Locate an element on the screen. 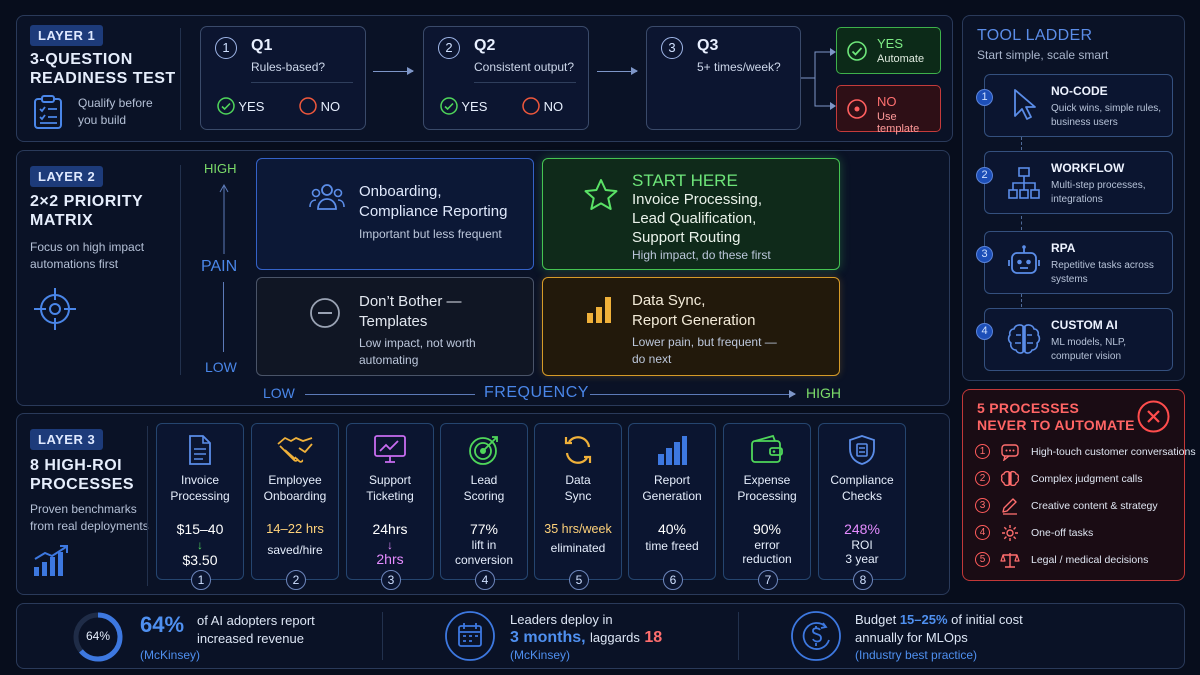  question-text: Consistent output? is located at coordinates (524, 67).